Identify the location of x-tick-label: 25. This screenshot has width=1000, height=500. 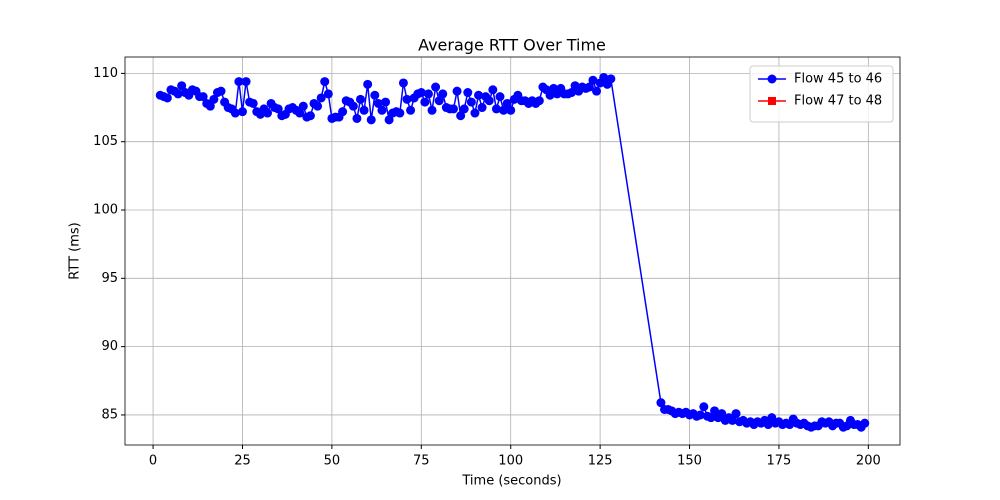
(242, 461).